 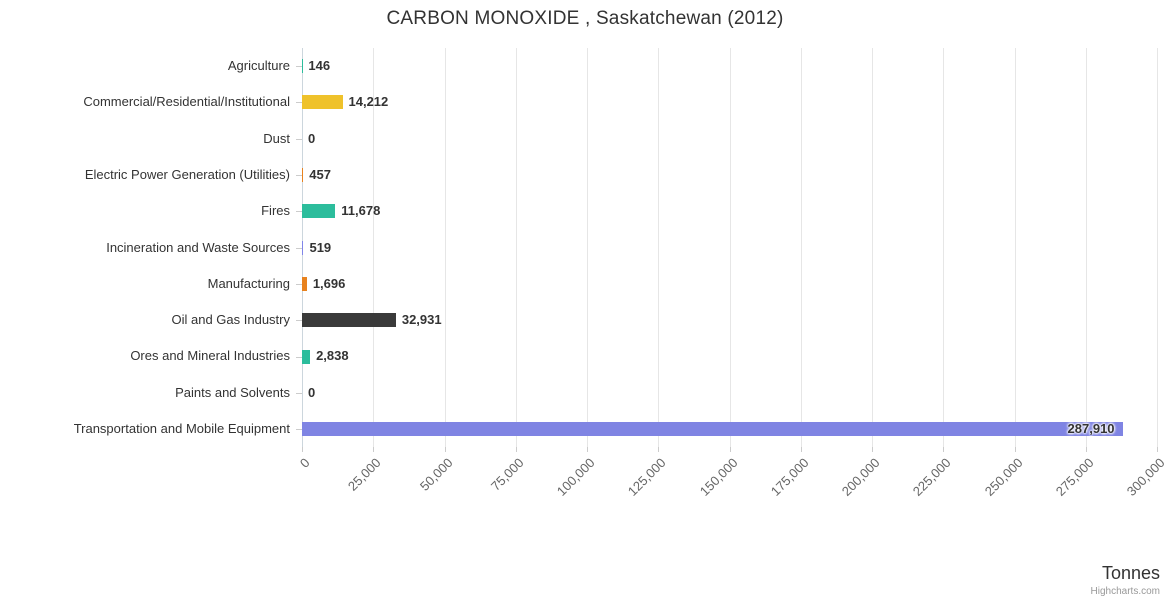 What do you see at coordinates (1091, 428) in the screenshot?
I see `bar-value-label: 287,910` at bounding box center [1091, 428].